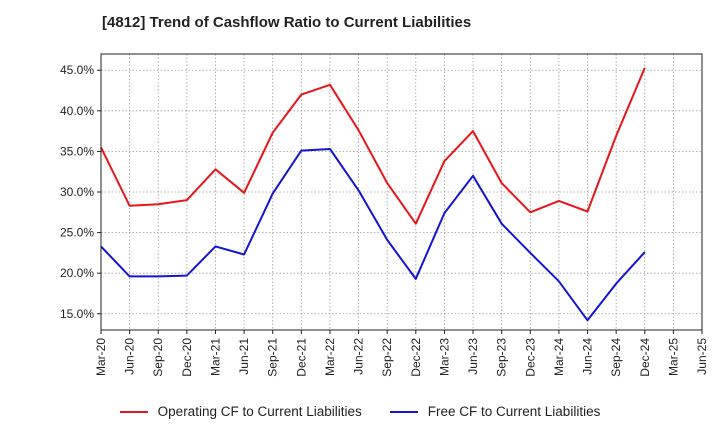 The image size is (720, 440). I want to click on x-tick-label: Sep-23, so click(502, 357).